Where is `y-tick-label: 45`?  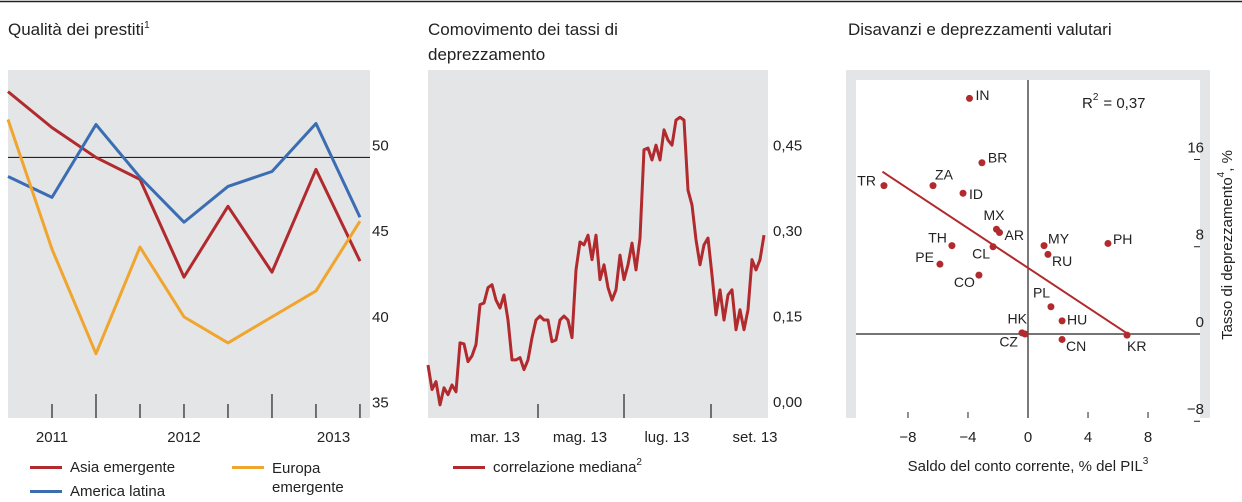
y-tick-label: 45 is located at coordinates (380, 231).